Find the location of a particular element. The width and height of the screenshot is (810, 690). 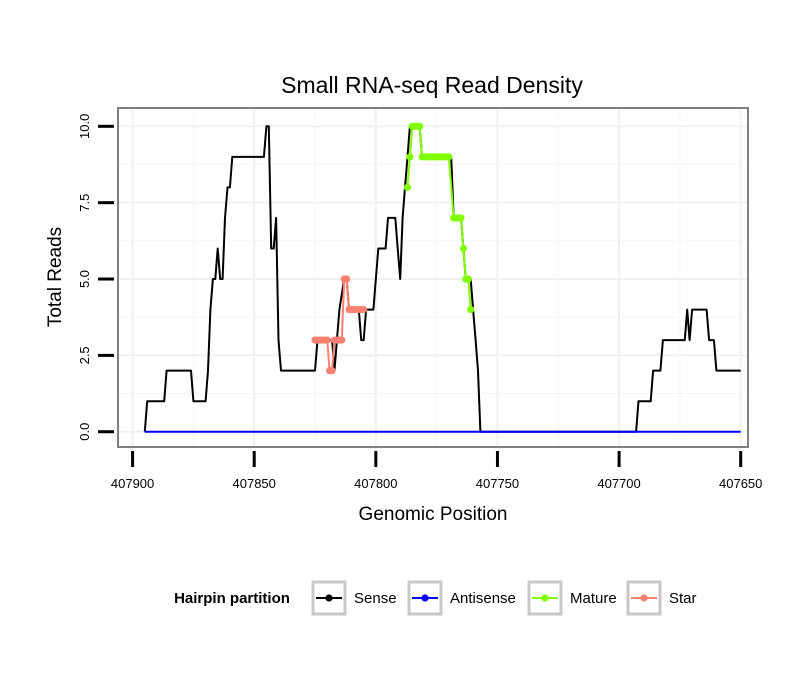

legend-label: Star is located at coordinates (683, 598).